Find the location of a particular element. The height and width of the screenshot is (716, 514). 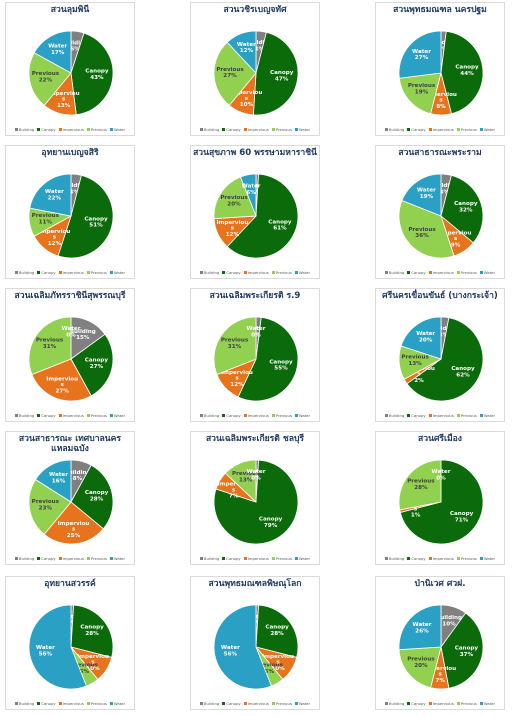

slice-percent: 10% is located at coordinates (93, 669).